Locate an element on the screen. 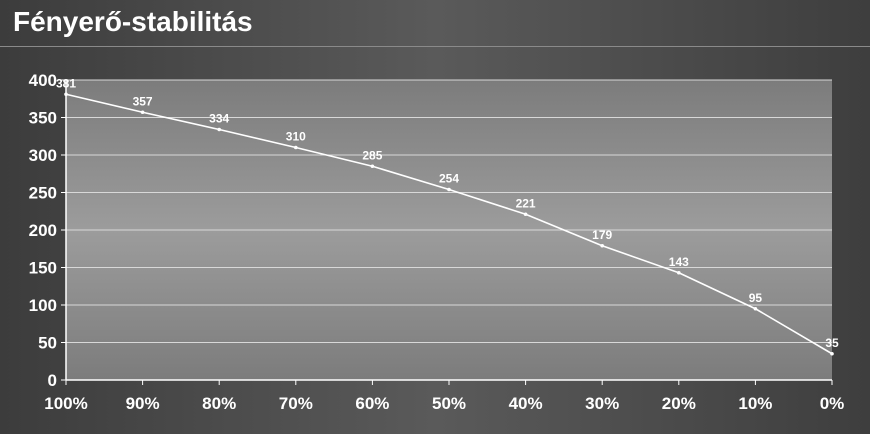 The height and width of the screenshot is (434, 870). x-tick-label: 0% is located at coordinates (832, 403).